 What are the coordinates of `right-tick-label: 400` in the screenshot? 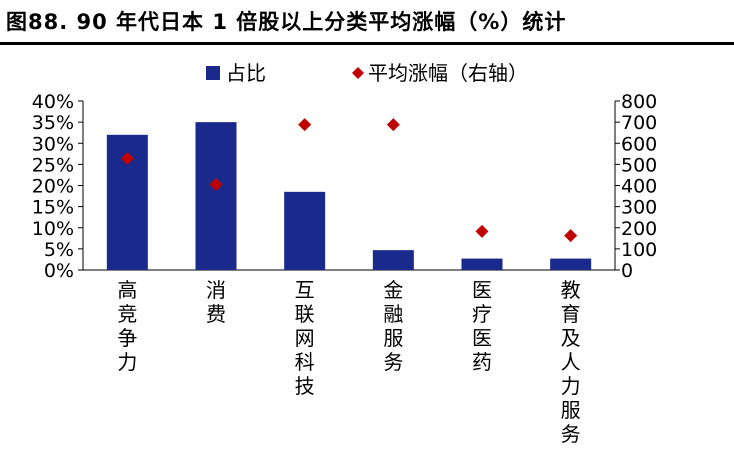 It's located at (639, 187).